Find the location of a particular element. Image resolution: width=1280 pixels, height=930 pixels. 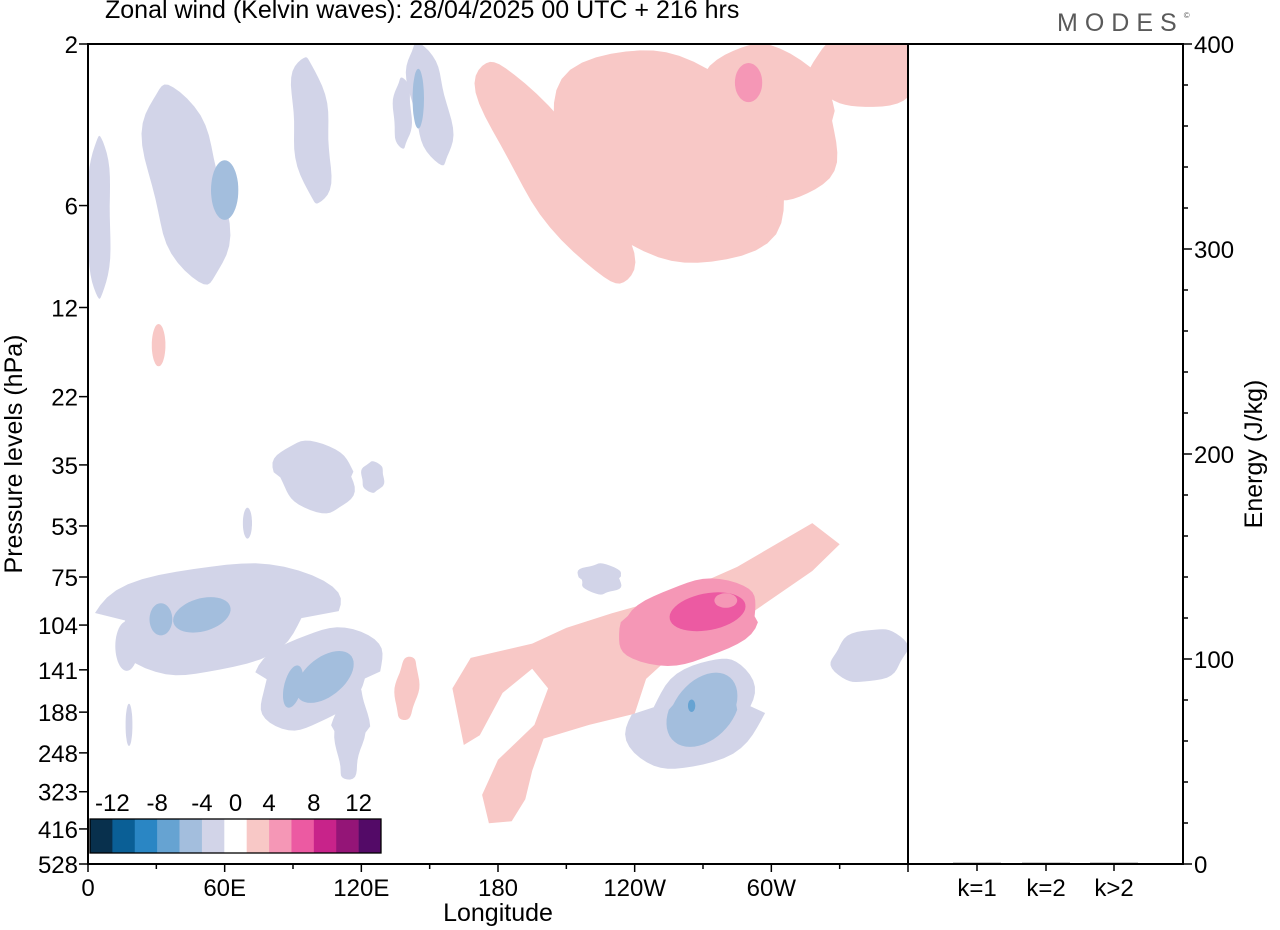

x-tick-label: 60E is located at coordinates (224, 888).